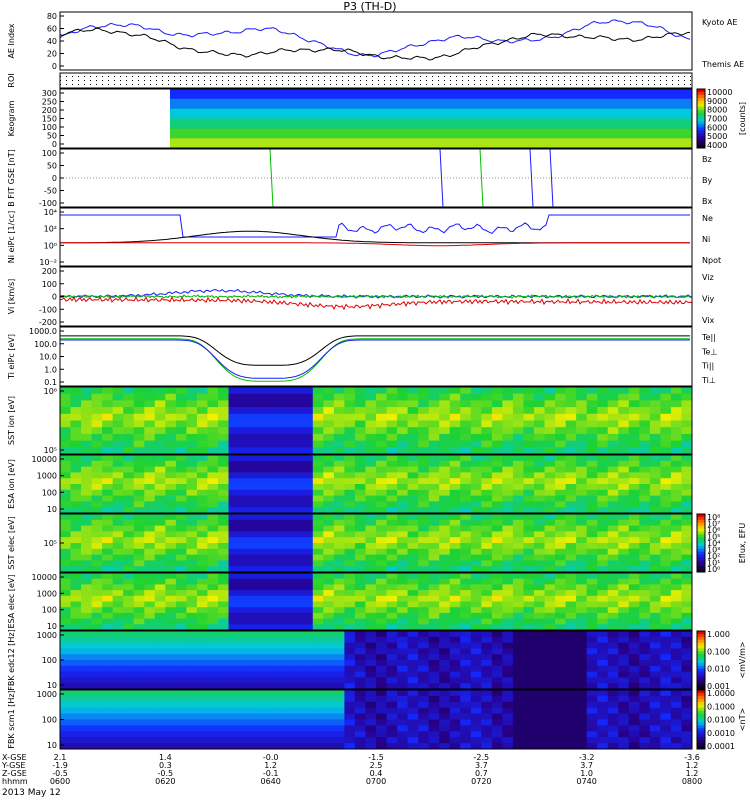 This screenshot has height=800, width=750. What do you see at coordinates (50, 450) in the screenshot?
I see `sst_ion-ytick: 10⁵` at bounding box center [50, 450].